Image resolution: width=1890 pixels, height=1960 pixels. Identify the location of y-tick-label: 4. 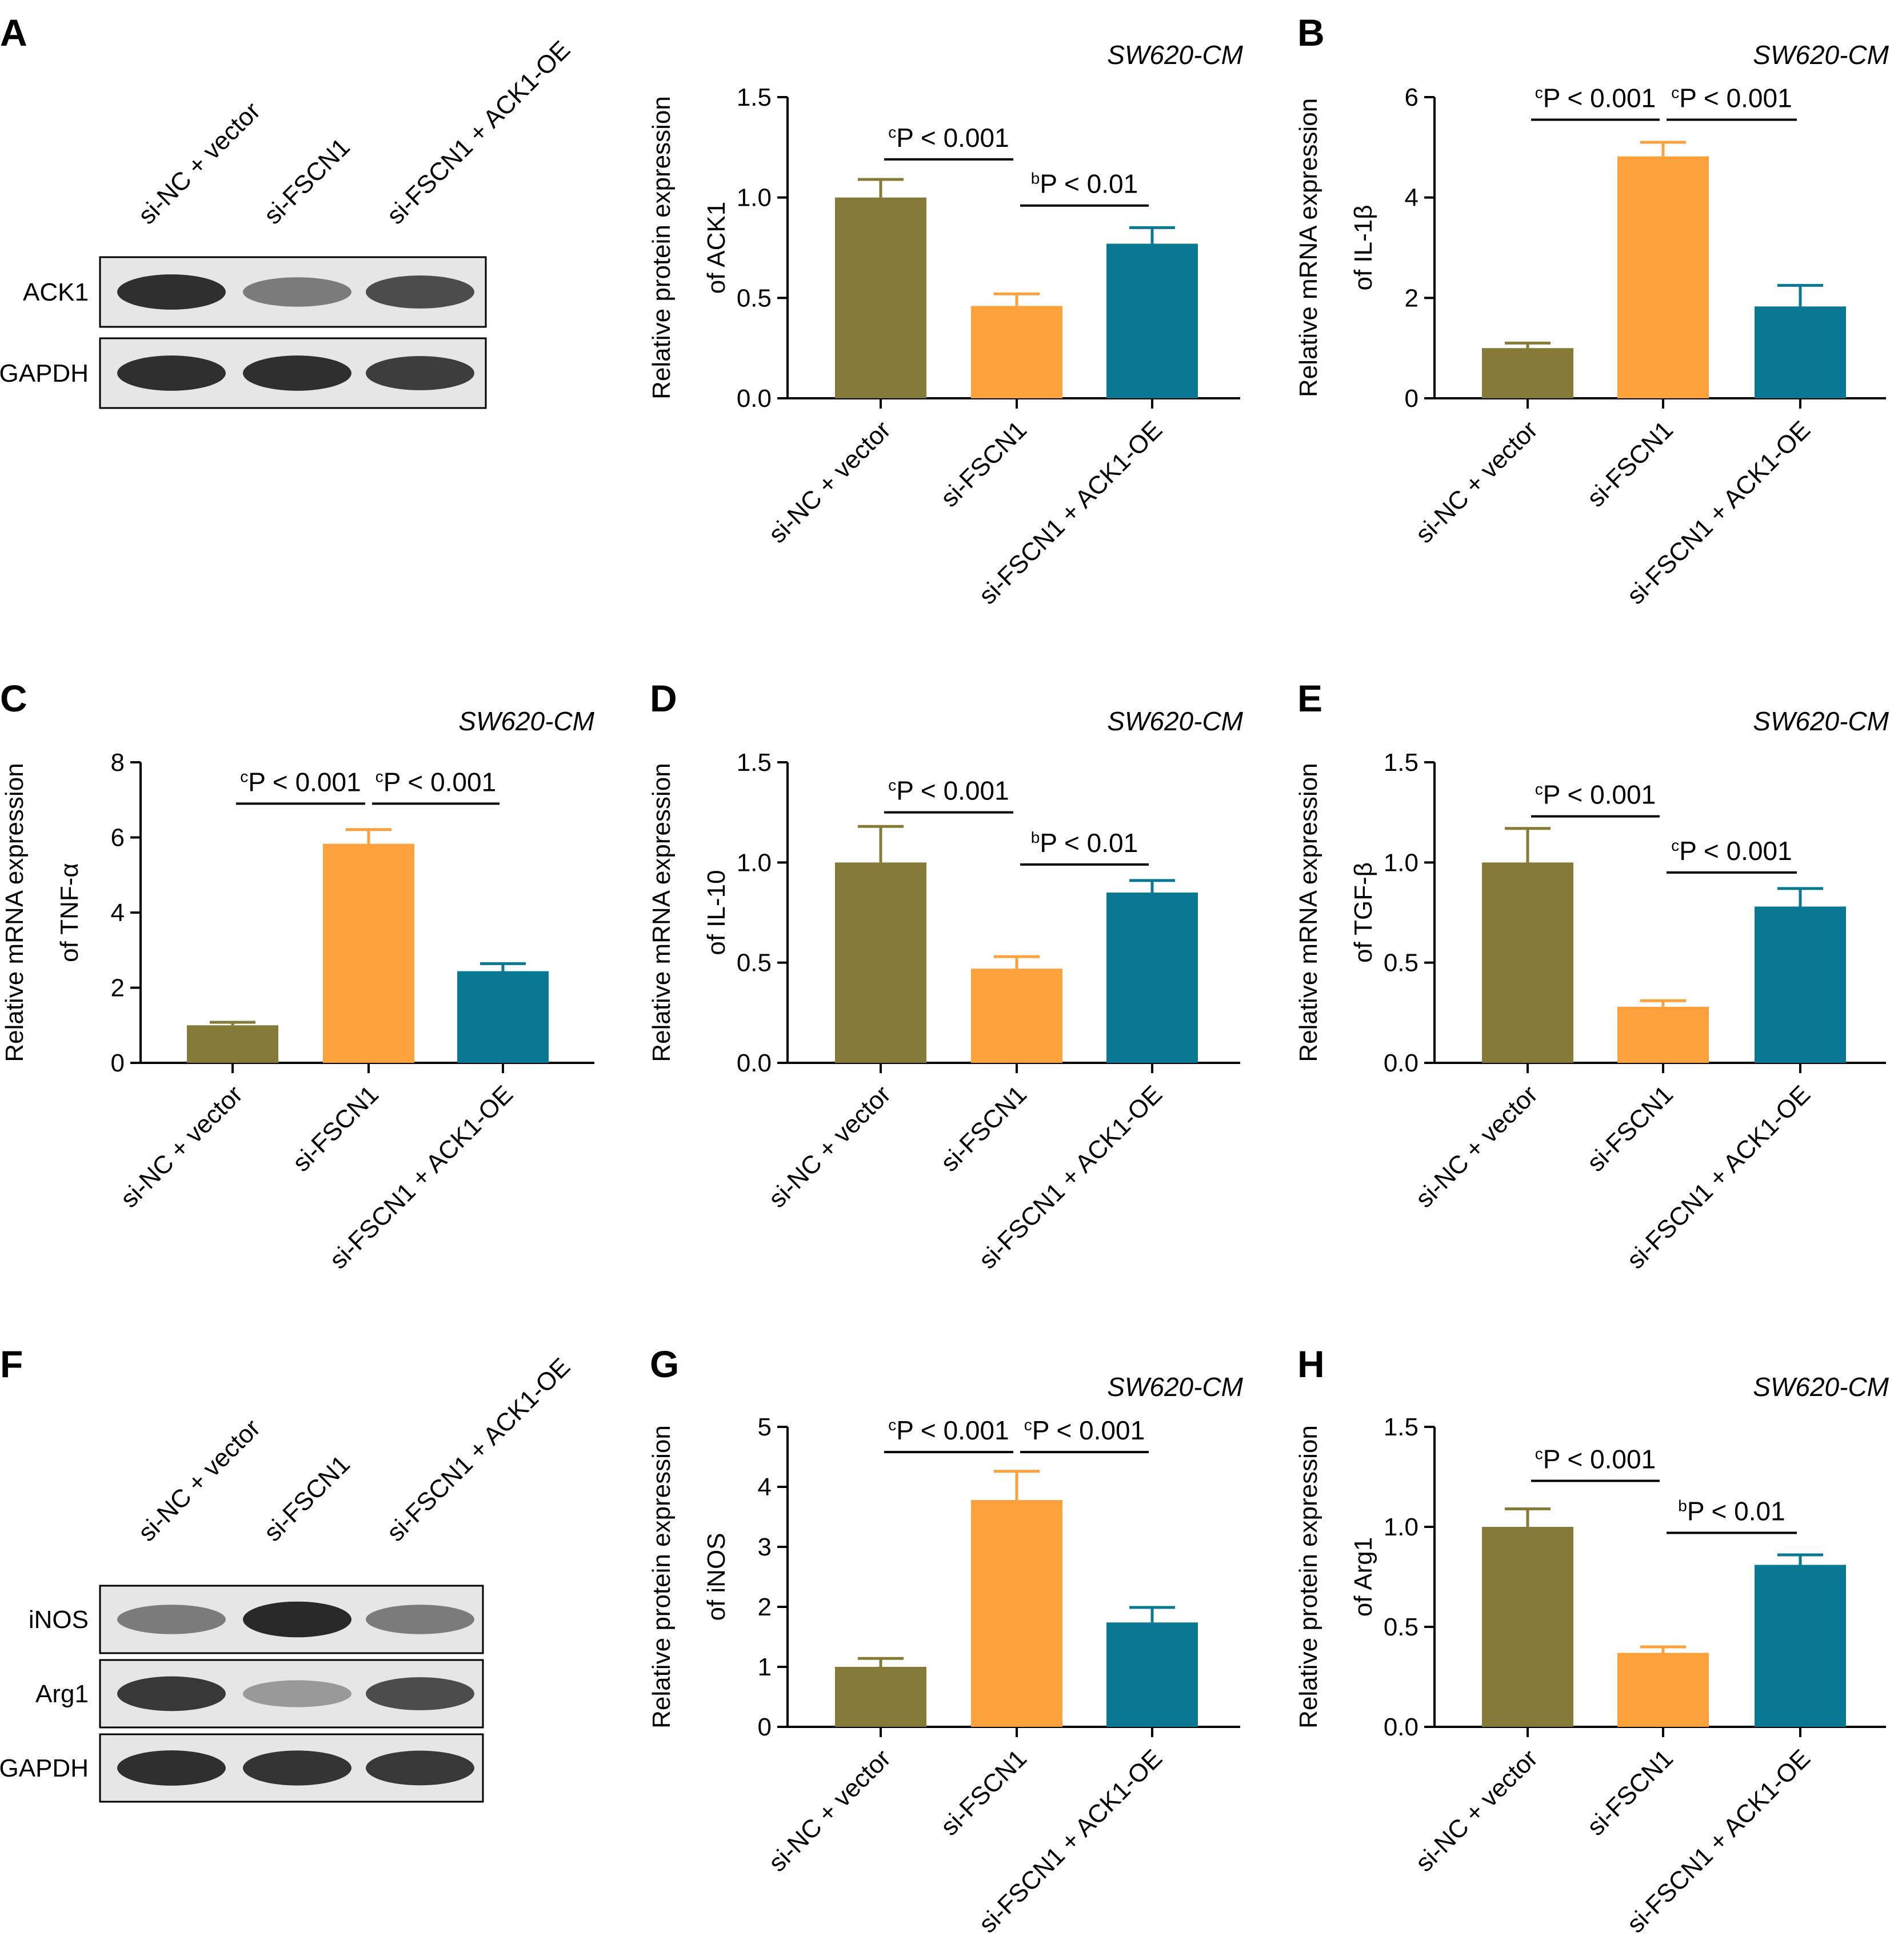
(765, 1487).